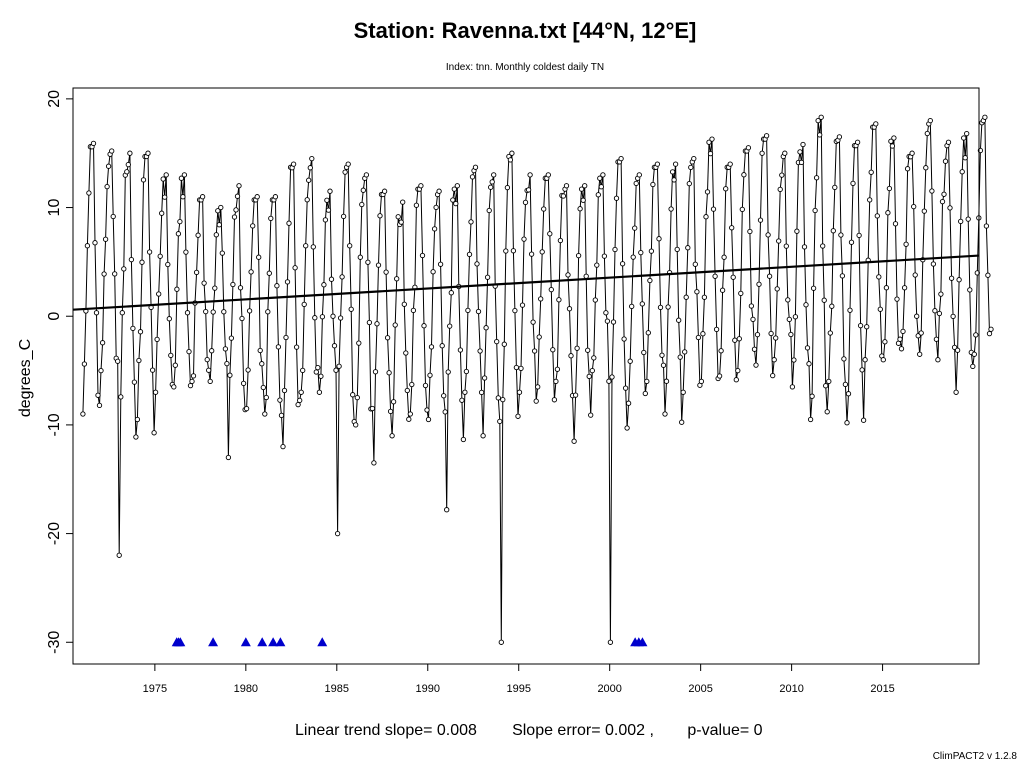 This screenshot has height=768, width=1024. What do you see at coordinates (882, 689) in the screenshot?
I see `x-tick-label: 2015` at bounding box center [882, 689].